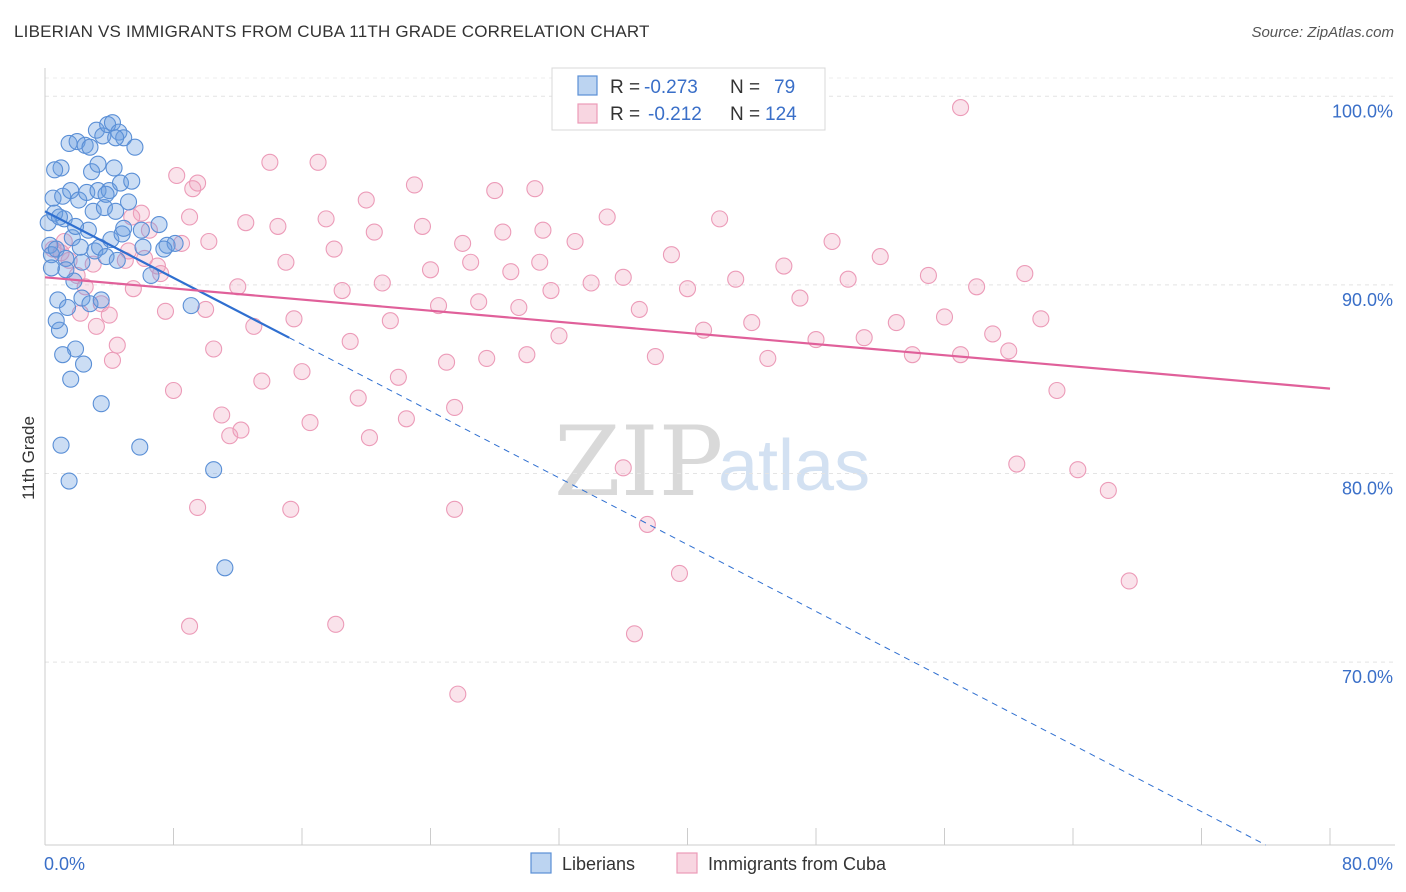 This screenshot has height=892, width=1406. What do you see at coordinates (541, 863) in the screenshot?
I see `series-legend-swatch-liberians` at bounding box center [541, 863].